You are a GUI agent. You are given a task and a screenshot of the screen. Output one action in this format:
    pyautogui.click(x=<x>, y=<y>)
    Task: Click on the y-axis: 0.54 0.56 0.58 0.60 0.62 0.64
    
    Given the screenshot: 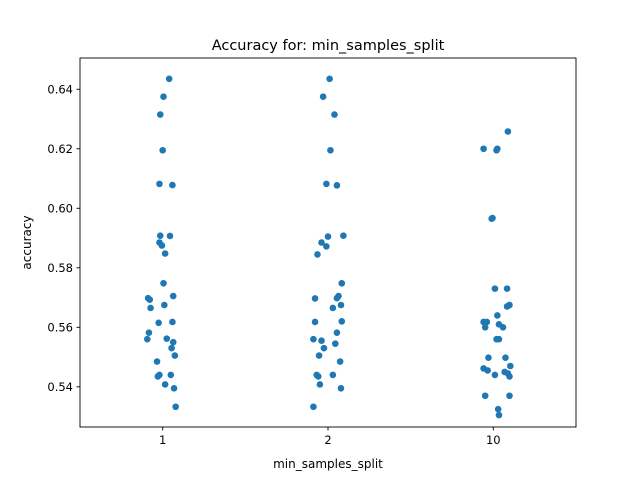 What is the action you would take?
    pyautogui.click(x=63, y=238)
    